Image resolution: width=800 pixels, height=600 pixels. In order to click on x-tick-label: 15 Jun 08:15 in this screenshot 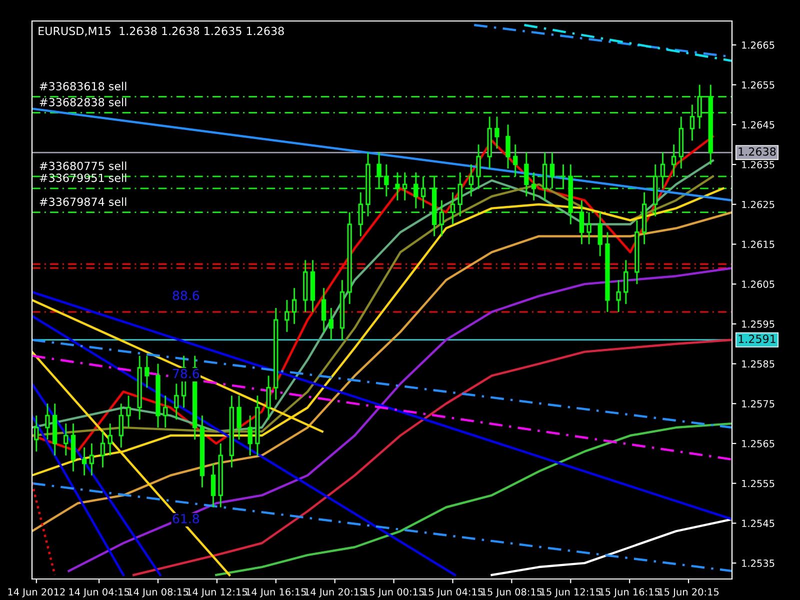, I will do `click(512, 593)`.